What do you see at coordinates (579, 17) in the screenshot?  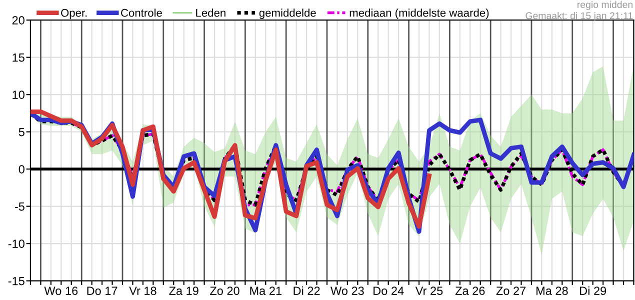 I see `annotation: Gemaakt: di 15 jan 21:11` at bounding box center [579, 17].